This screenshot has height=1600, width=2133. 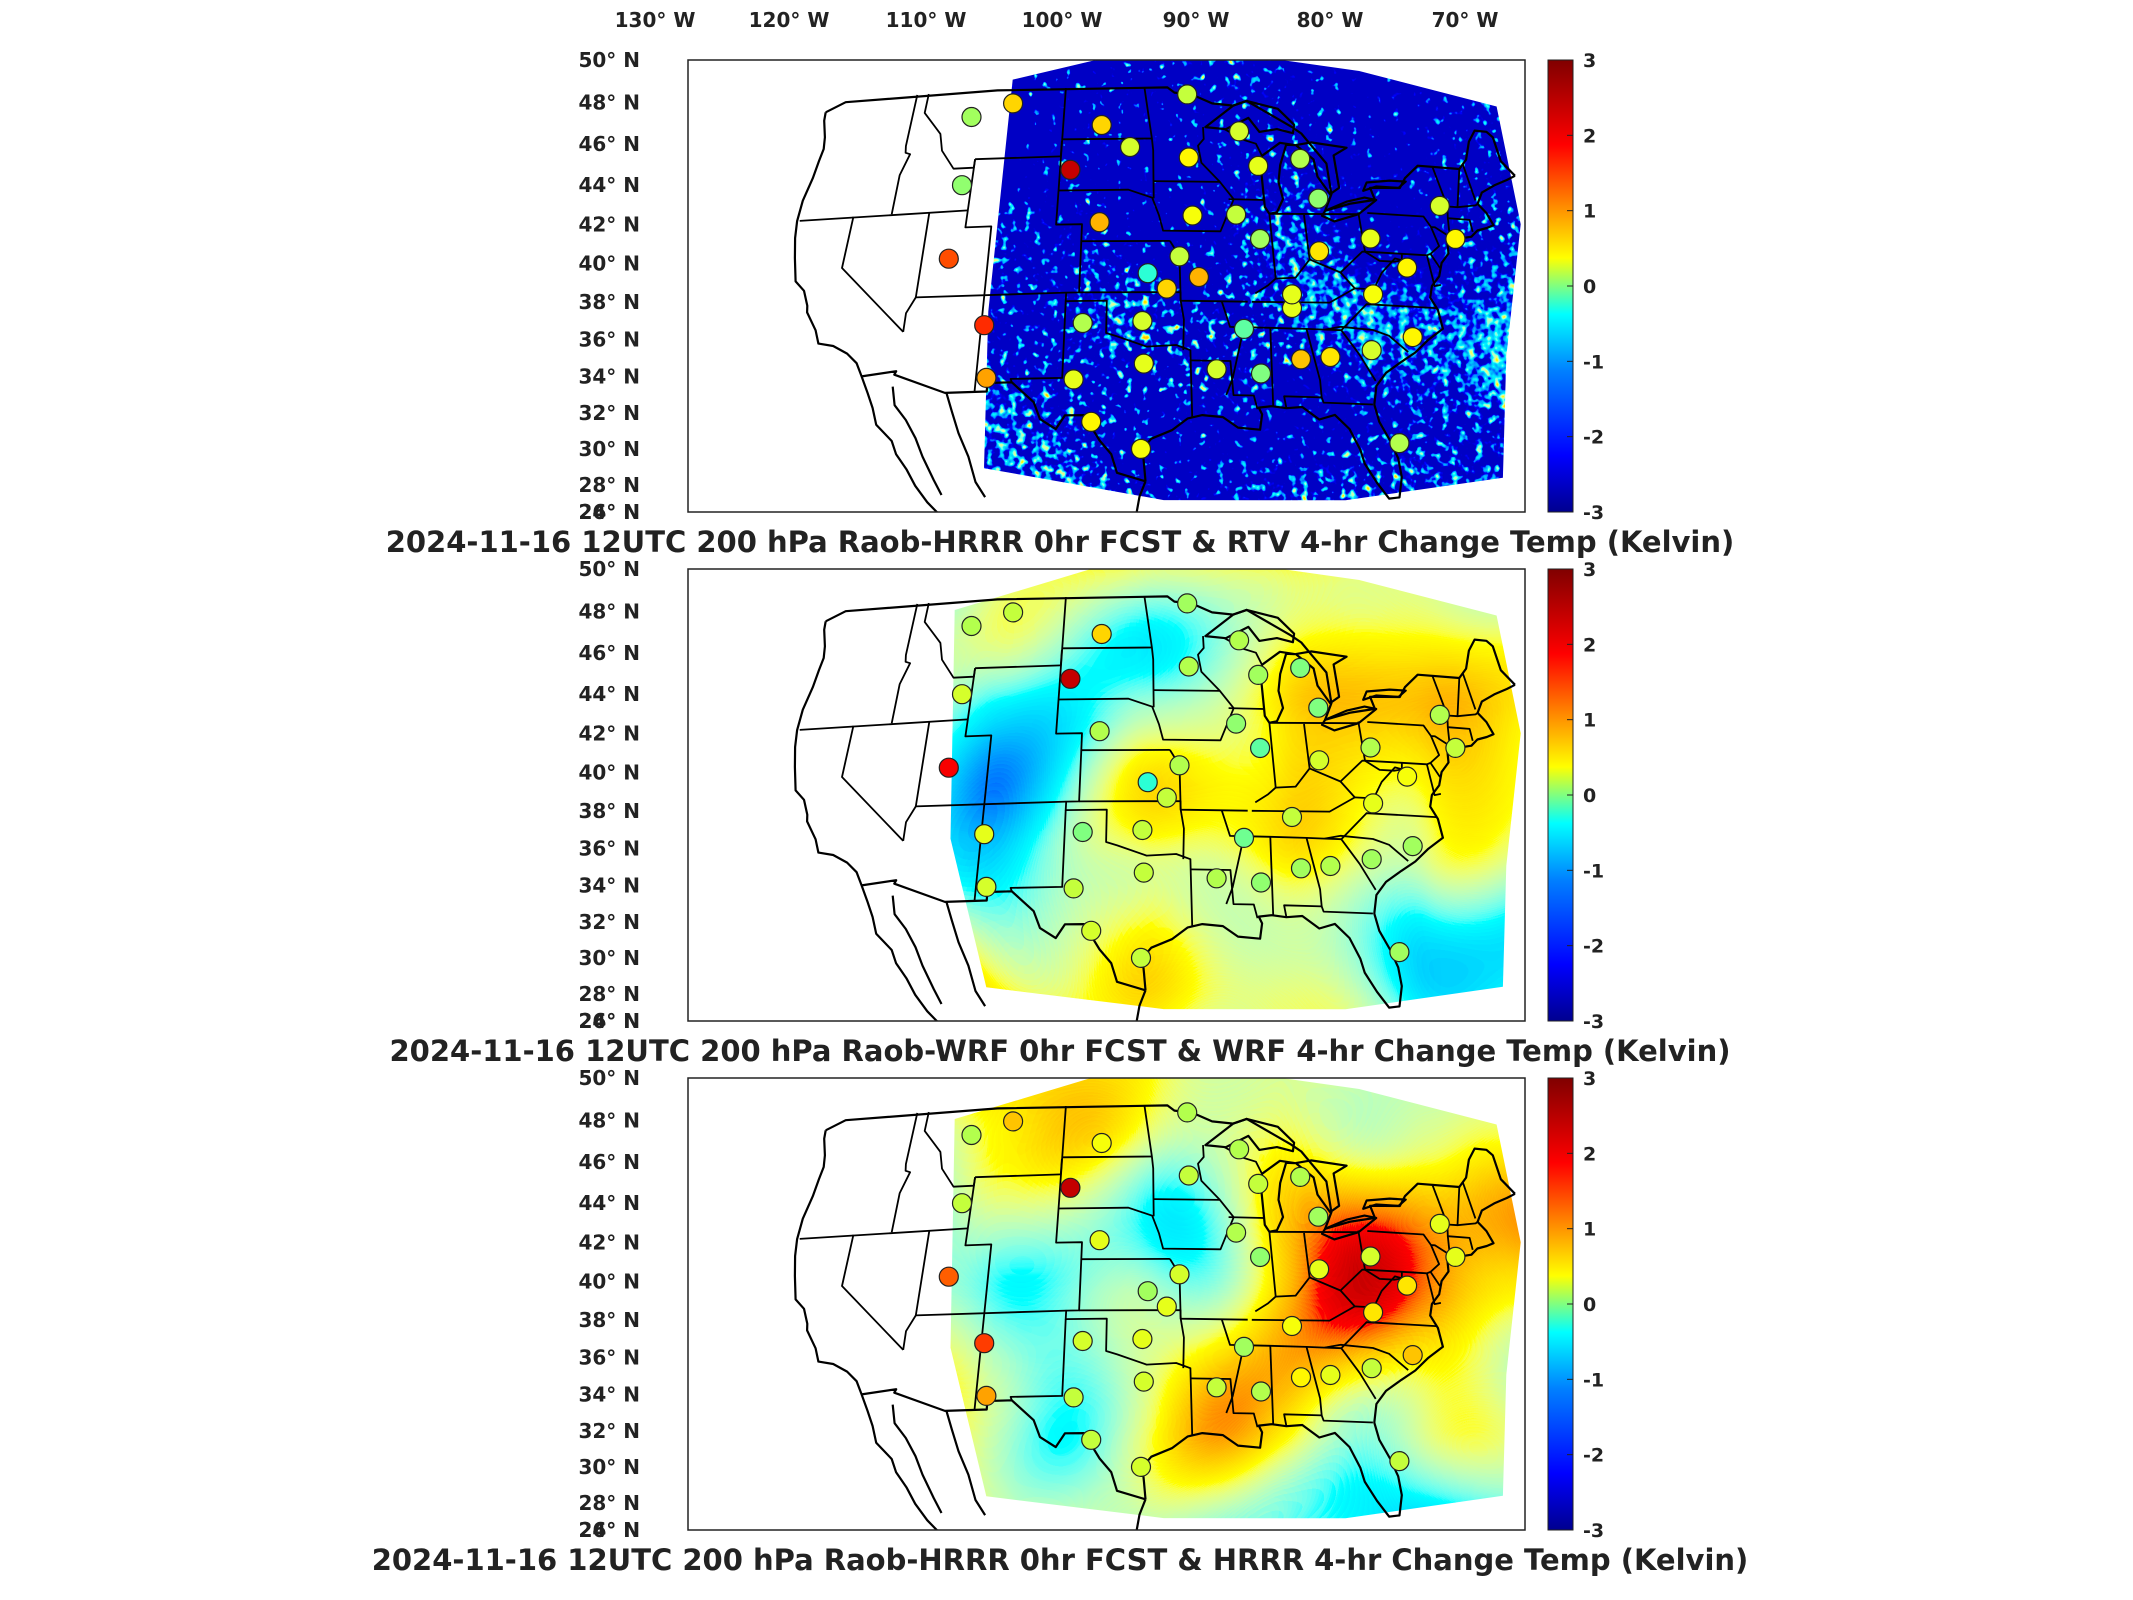 What do you see at coordinates (609, 1467) in the screenshot?
I see `lat-tick-label: 30° N` at bounding box center [609, 1467].